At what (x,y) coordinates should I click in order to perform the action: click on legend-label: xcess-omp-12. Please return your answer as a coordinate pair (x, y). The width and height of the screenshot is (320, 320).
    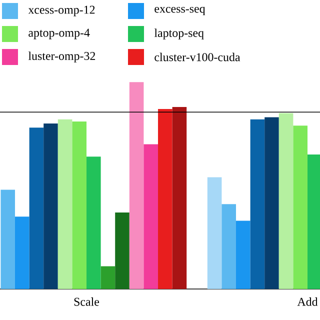
    Looking at the image, I should click on (61, 11).